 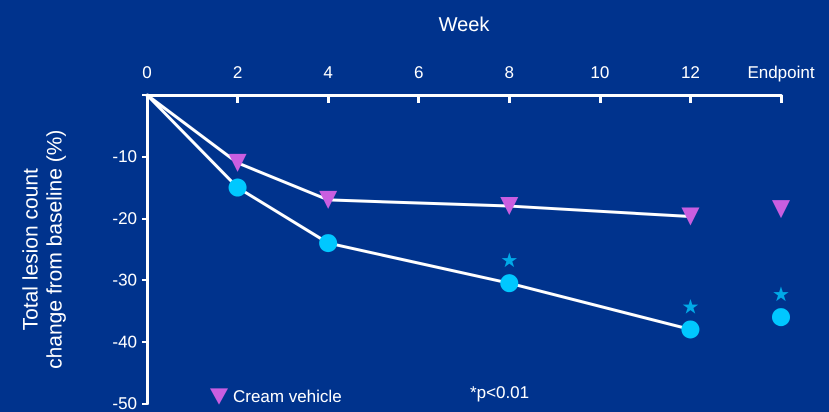 What do you see at coordinates (500, 392) in the screenshot?
I see `annotation: *p<0.01` at bounding box center [500, 392].